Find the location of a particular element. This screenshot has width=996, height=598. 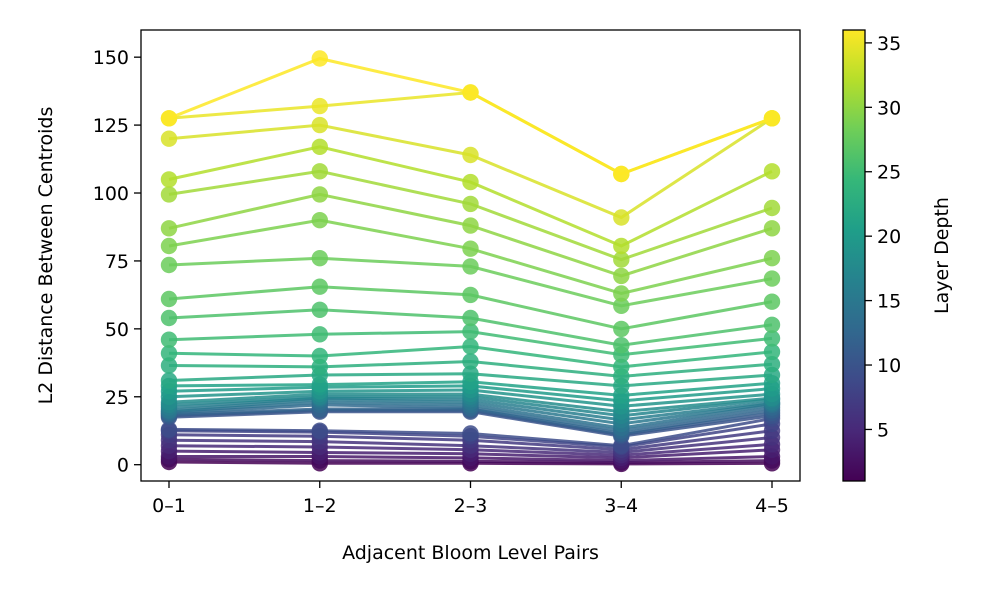

x-tick-label: 1–2 is located at coordinates (320, 506).